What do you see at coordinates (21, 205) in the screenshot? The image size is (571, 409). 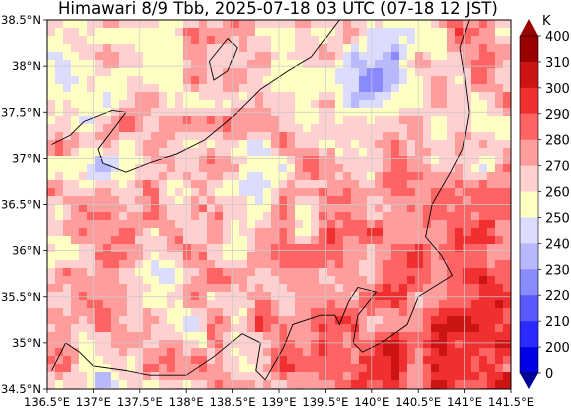 I see `y-tick-label: 36.5°N` at bounding box center [21, 205].